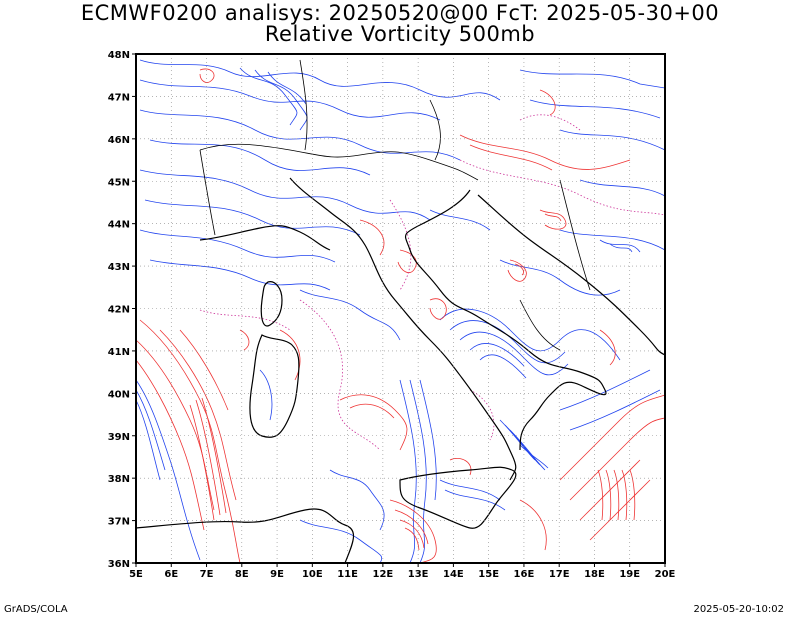  Describe the element at coordinates (119, 267) in the screenshot. I see `lat-tick-label: 43N` at that location.